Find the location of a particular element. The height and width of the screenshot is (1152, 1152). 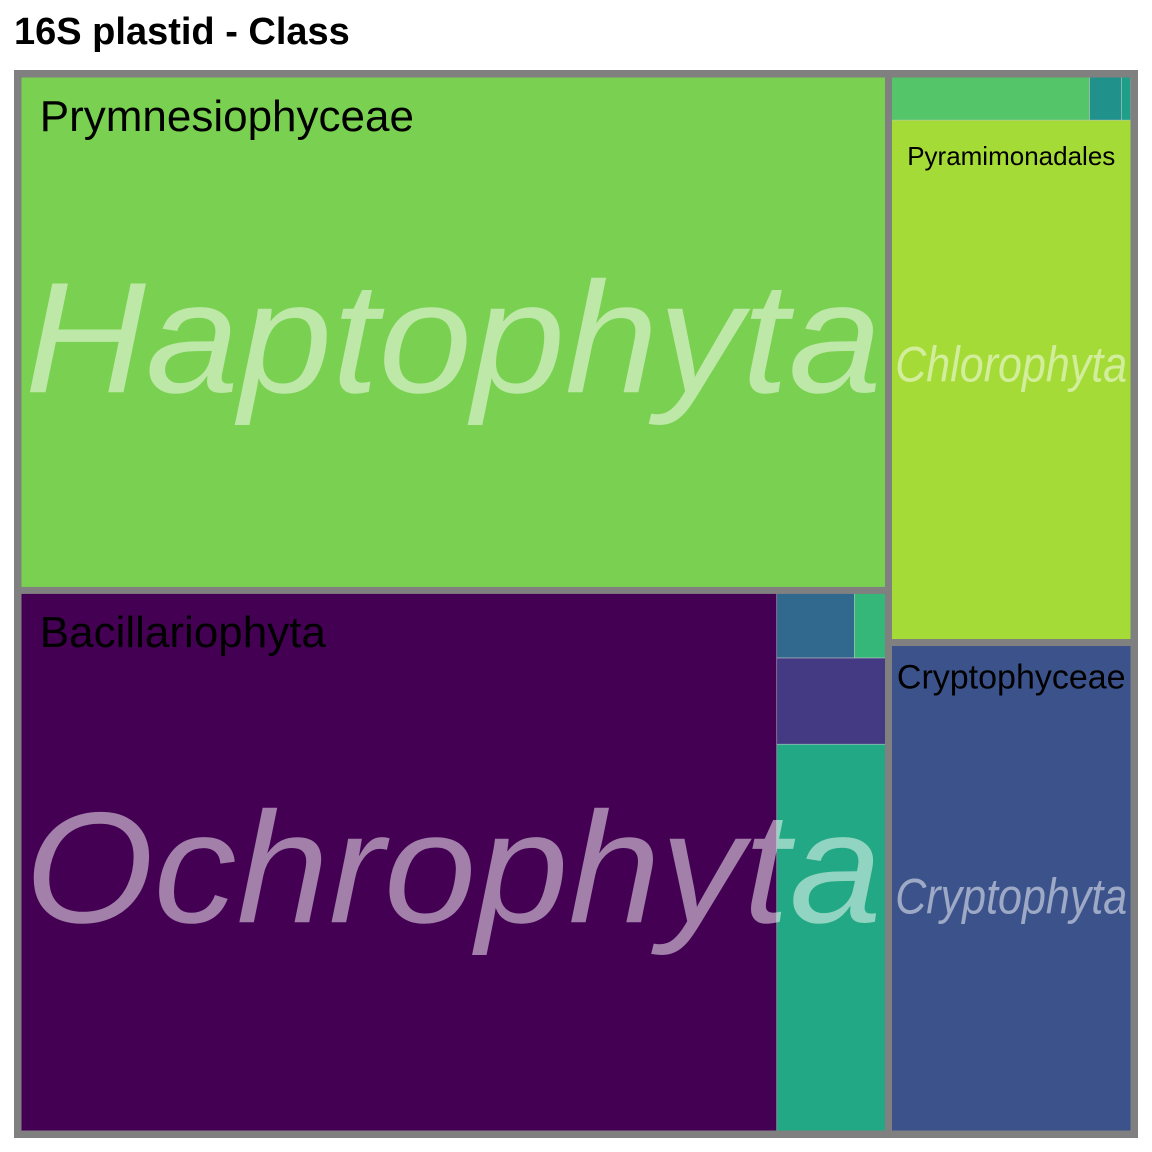

group-border-cryptophyta is located at coordinates (1011, 888).